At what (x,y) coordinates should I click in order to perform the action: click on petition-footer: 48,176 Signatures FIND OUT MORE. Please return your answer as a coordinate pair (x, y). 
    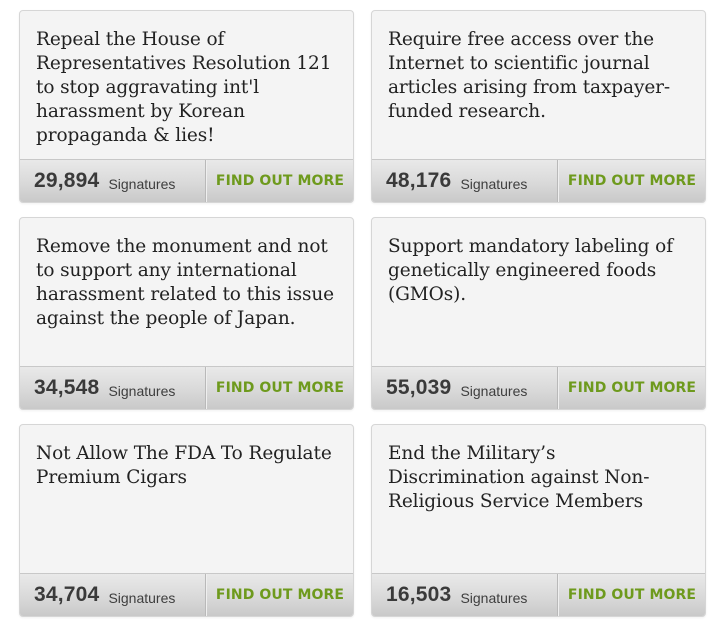
    Looking at the image, I should click on (538, 180).